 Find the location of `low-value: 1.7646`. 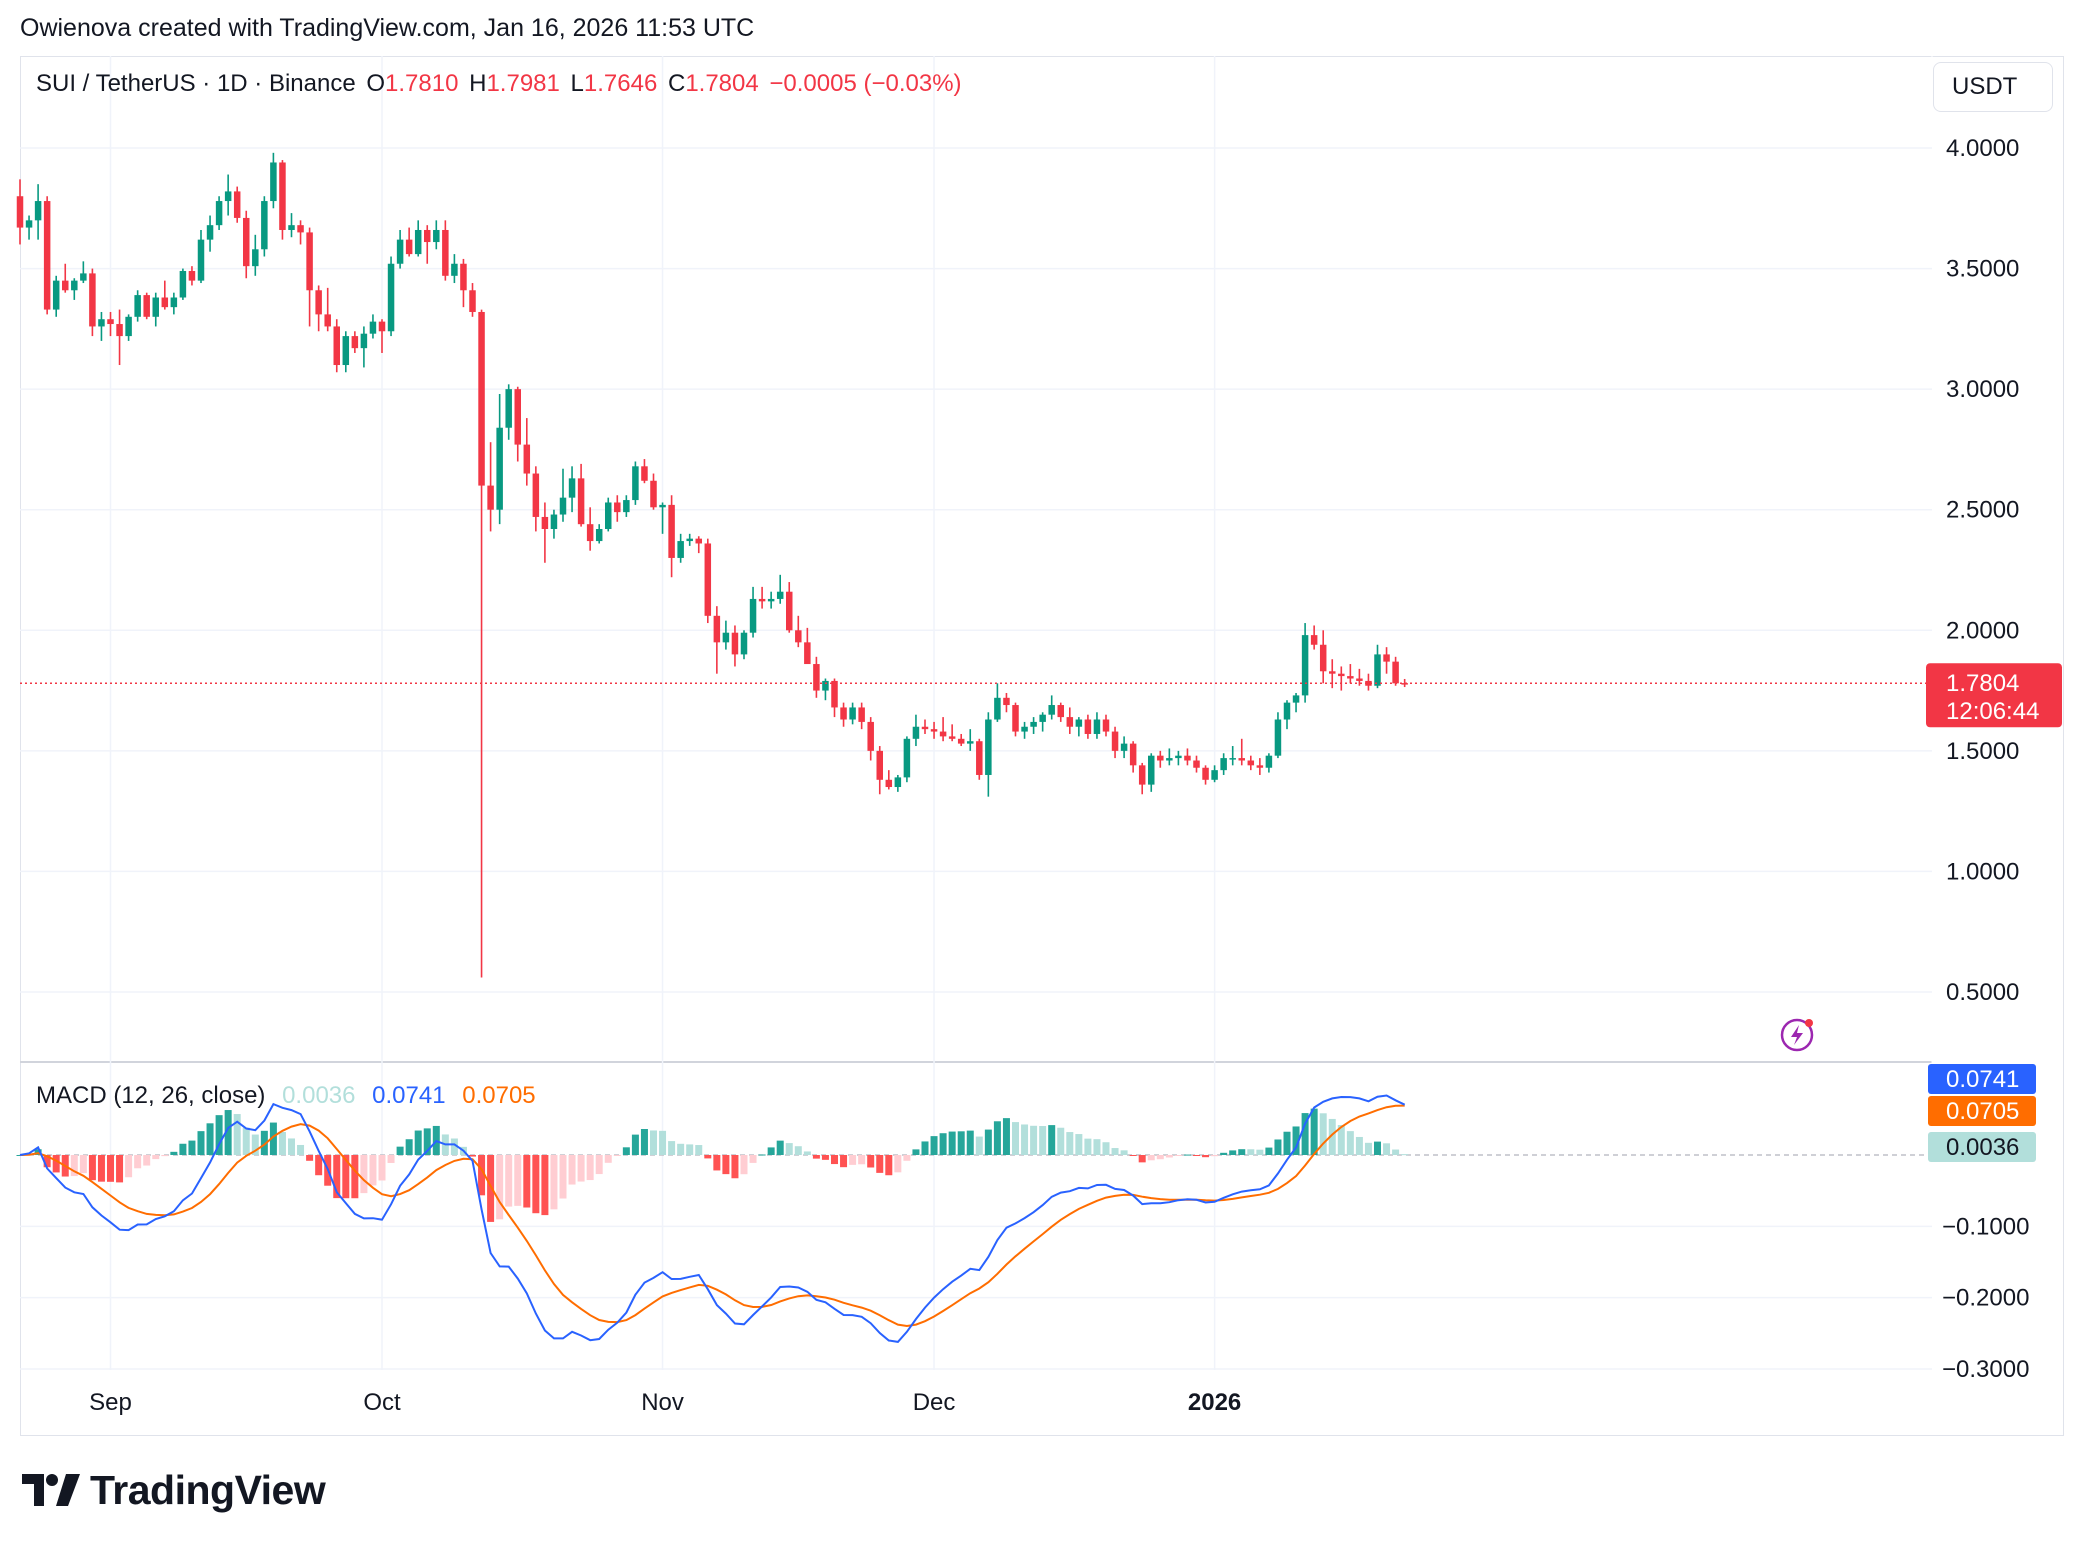

low-value: 1.7646 is located at coordinates (620, 83).